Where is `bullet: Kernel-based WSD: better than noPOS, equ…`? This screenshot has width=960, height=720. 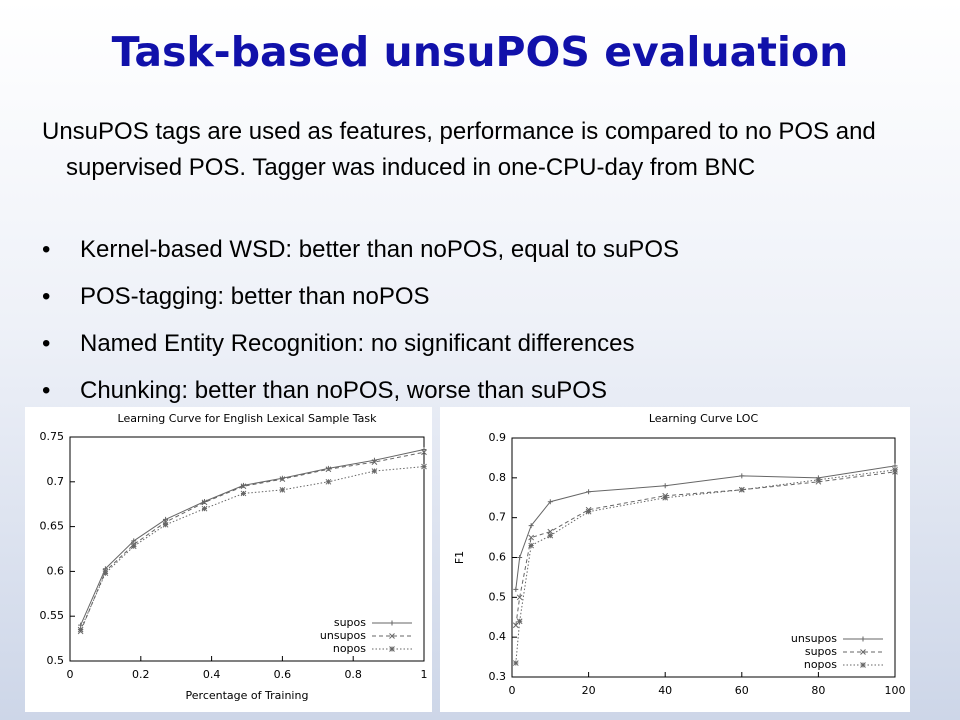
bullet: Kernel-based WSD: better than noPOS, equ… is located at coordinates (360, 255).